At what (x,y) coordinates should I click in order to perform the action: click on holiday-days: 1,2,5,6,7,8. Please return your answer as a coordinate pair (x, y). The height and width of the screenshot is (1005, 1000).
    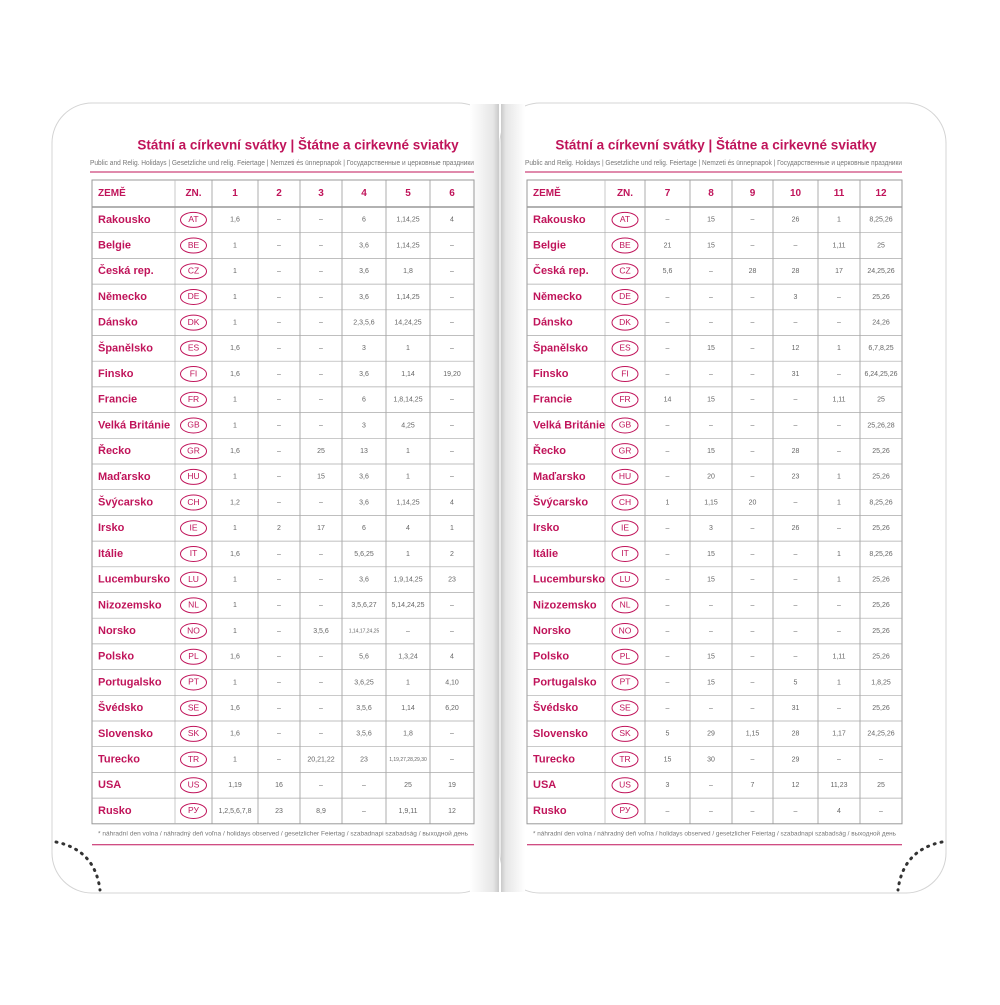
    Looking at the image, I should click on (234, 811).